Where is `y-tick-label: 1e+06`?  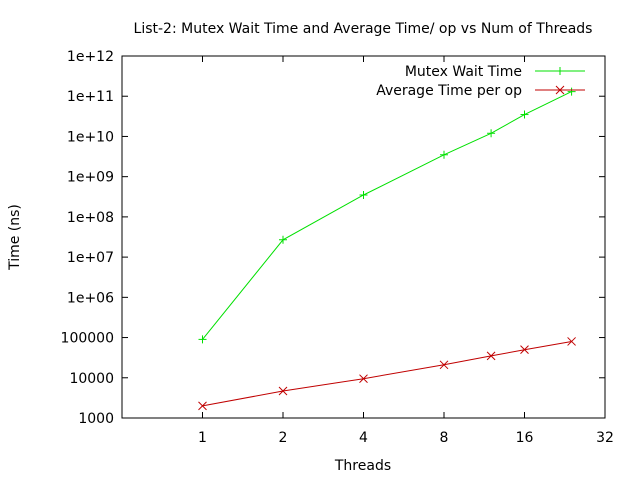 y-tick-label: 1e+06 is located at coordinates (90, 298).